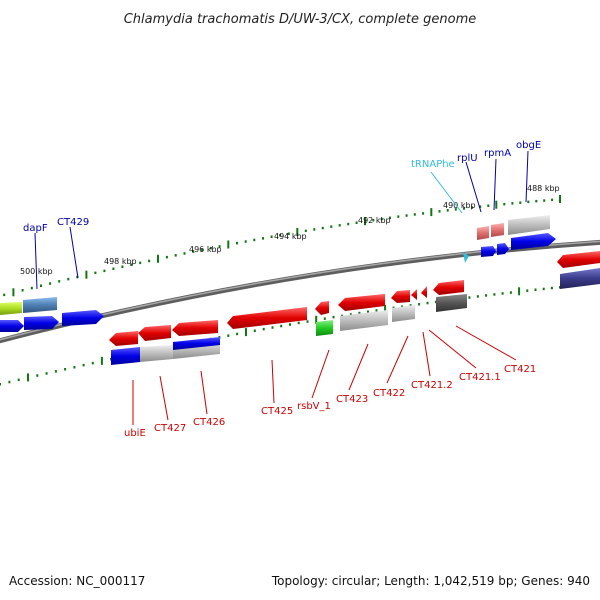 This screenshot has height=600, width=600. I want to click on gene-label-ct426: CT426, so click(209, 422).